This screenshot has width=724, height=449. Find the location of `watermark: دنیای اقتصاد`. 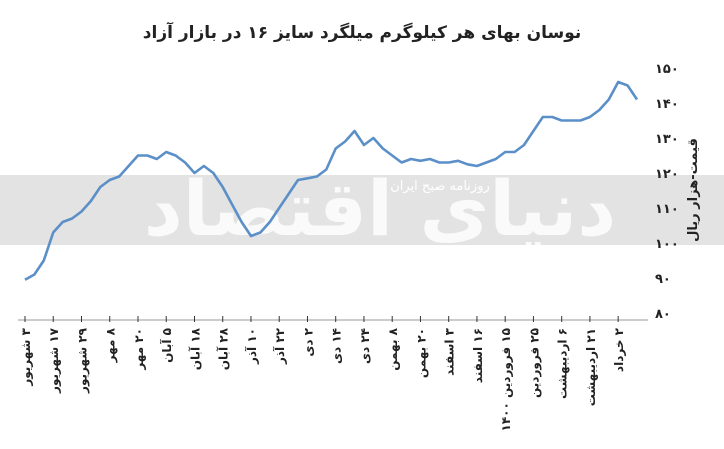

watermark: دنیای اقتصاد is located at coordinates (380, 208).